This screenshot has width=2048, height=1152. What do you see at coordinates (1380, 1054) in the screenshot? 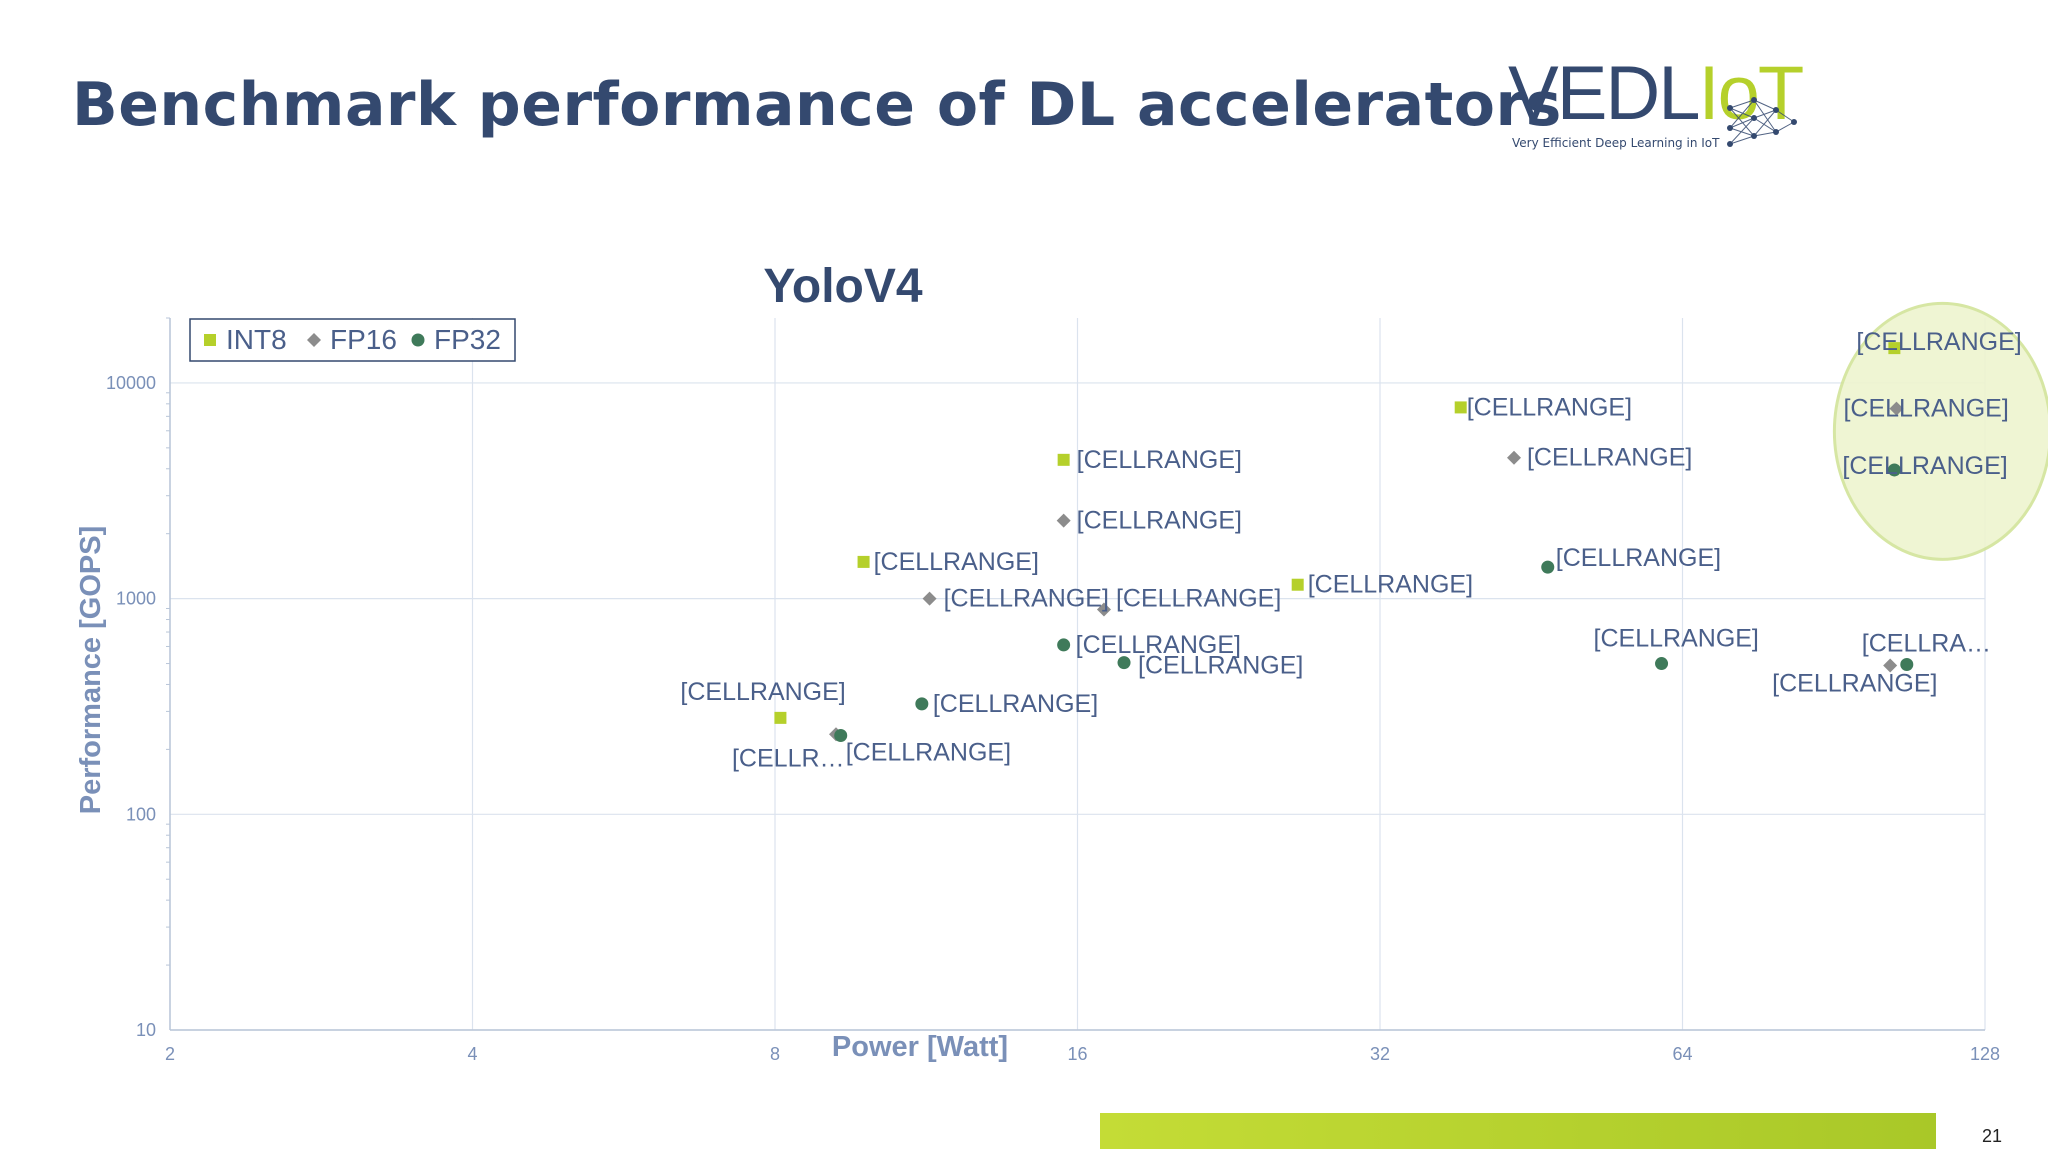
I see `x-tick-label: 32` at bounding box center [1380, 1054].